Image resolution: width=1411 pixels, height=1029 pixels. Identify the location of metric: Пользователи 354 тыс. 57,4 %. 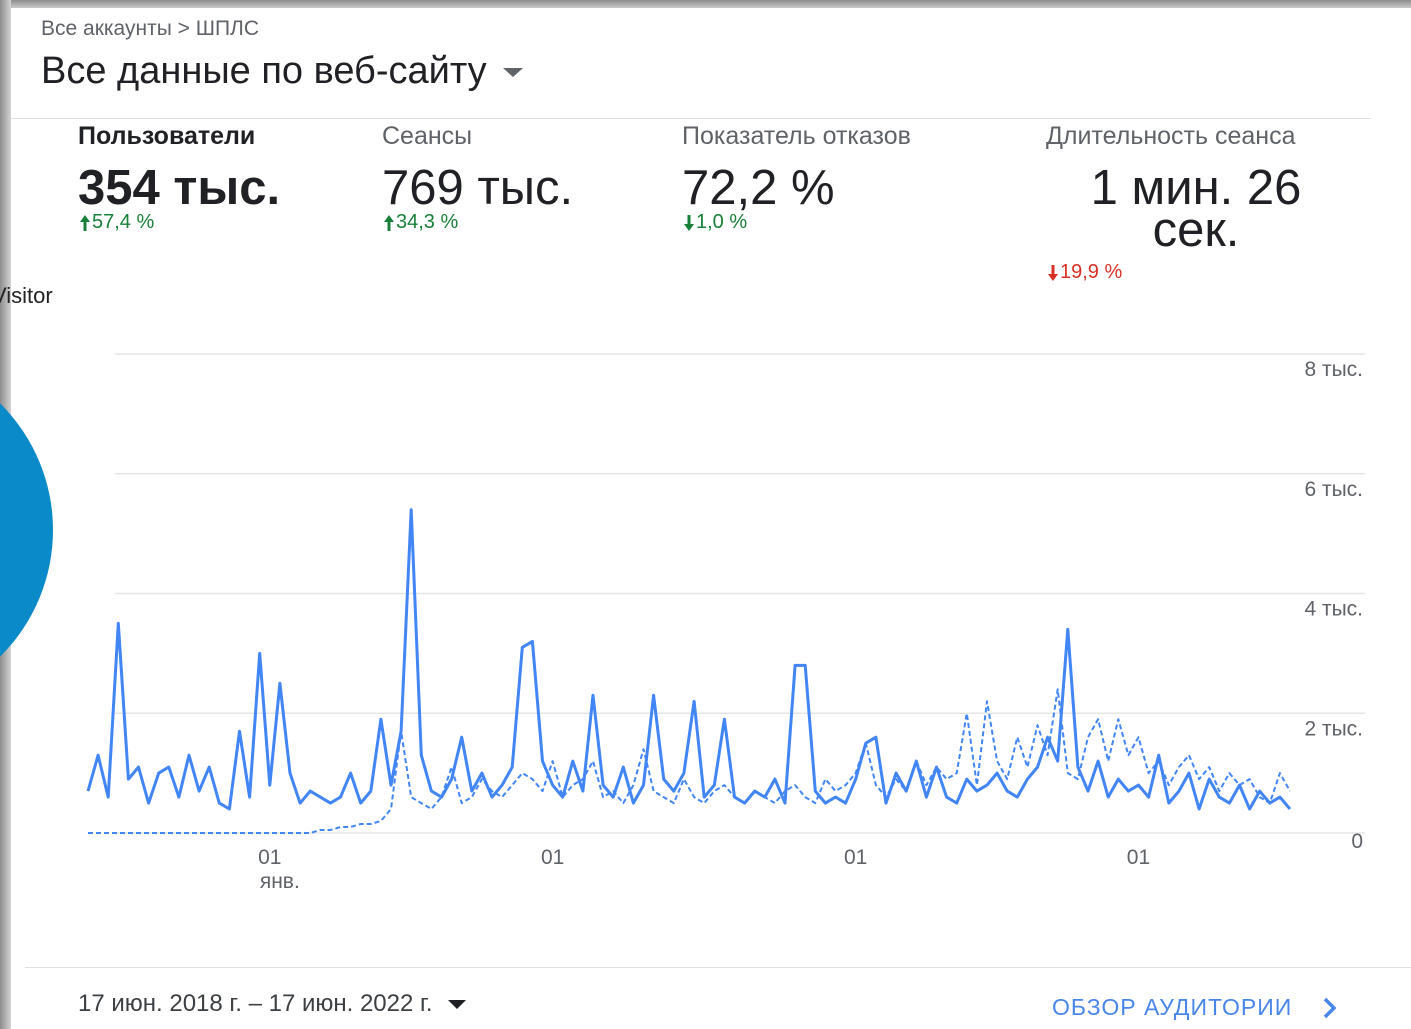
(243, 210).